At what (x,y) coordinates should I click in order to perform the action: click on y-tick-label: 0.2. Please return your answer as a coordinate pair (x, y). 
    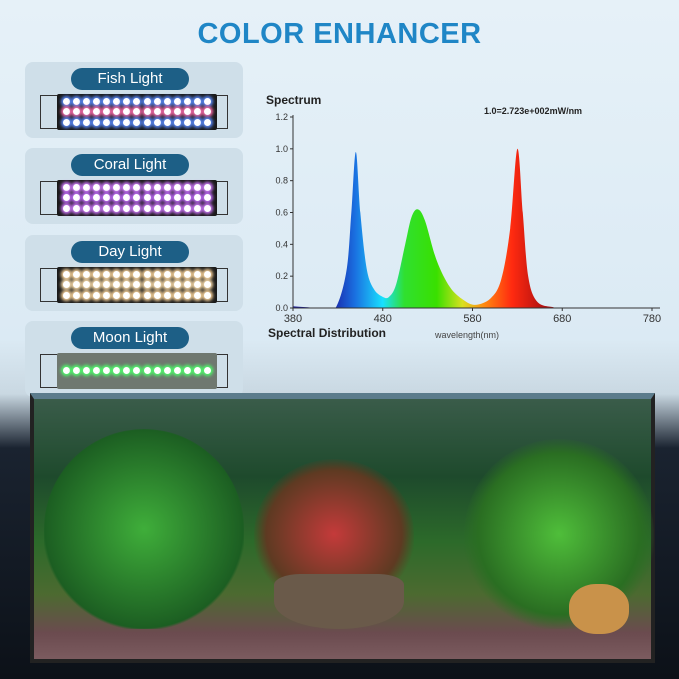
    Looking at the image, I should click on (281, 276).